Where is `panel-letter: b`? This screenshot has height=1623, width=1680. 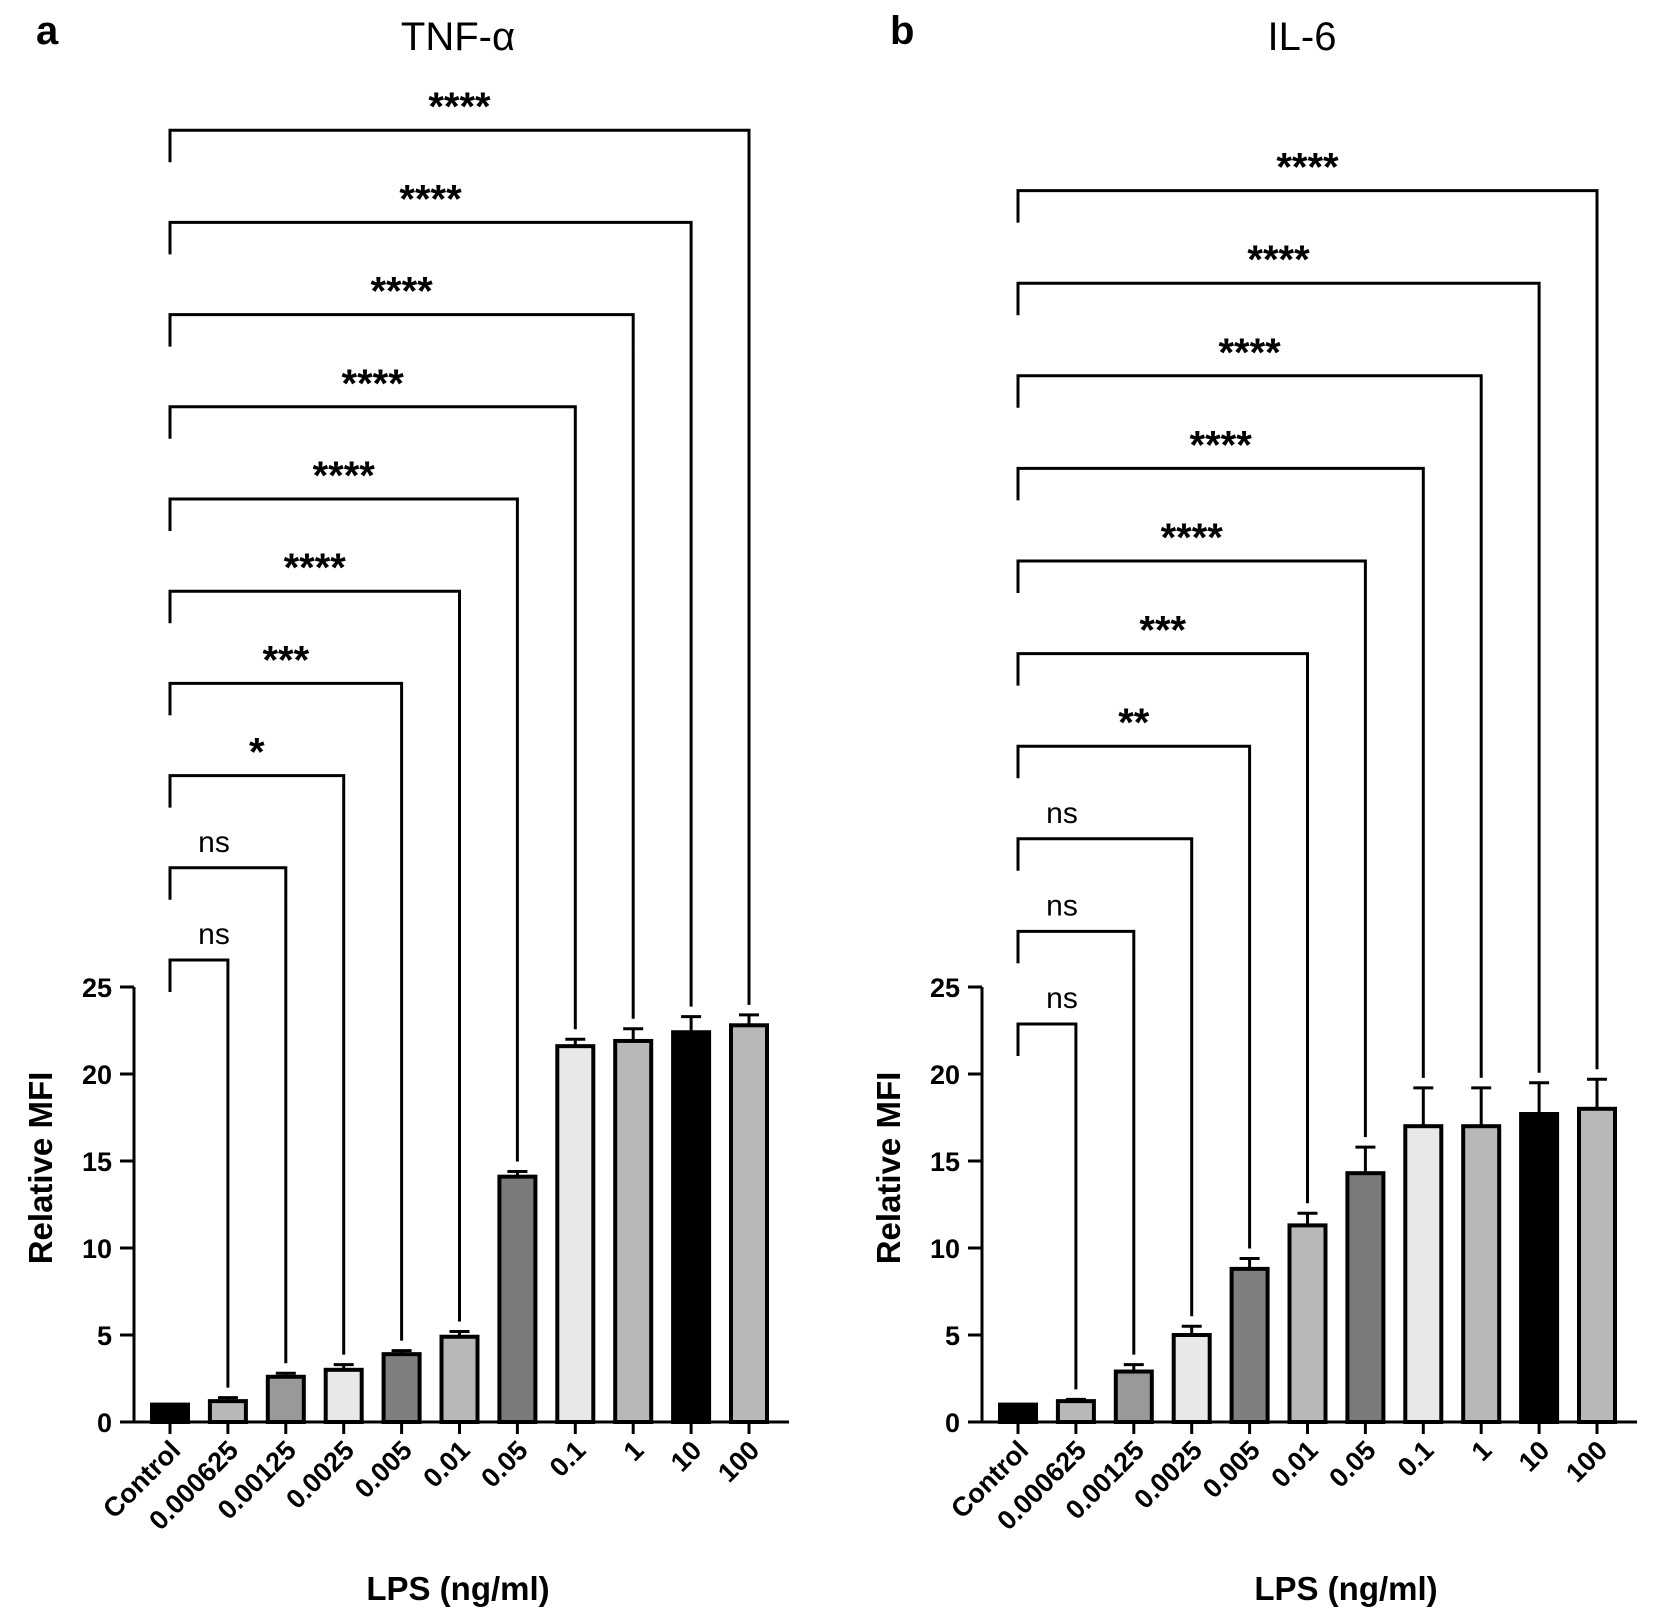 panel-letter: b is located at coordinates (902, 31).